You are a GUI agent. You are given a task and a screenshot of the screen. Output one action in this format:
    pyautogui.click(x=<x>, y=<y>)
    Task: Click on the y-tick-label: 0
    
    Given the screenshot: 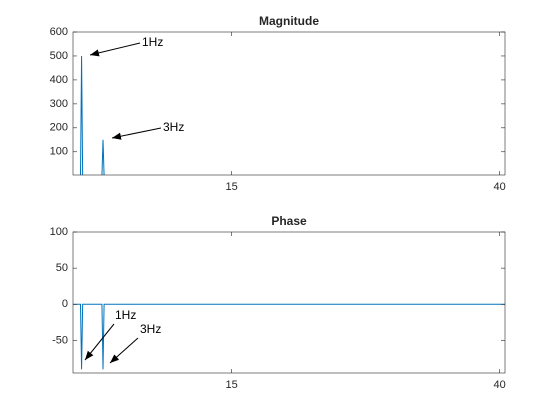 What is the action you would take?
    pyautogui.click(x=65, y=304)
    